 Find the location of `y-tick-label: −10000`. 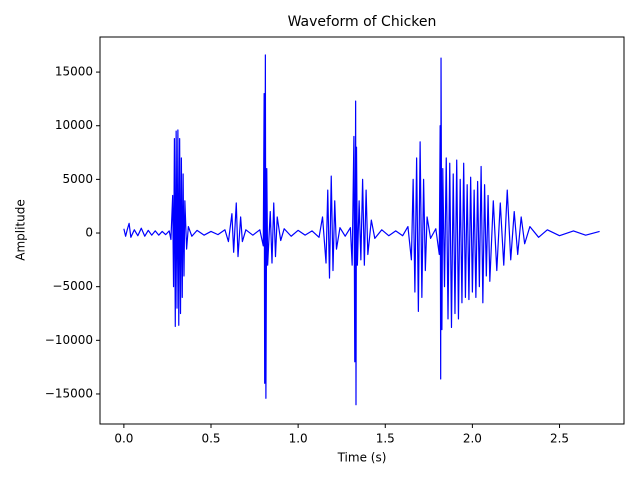

y-tick-label: −10000 is located at coordinates (69, 340).